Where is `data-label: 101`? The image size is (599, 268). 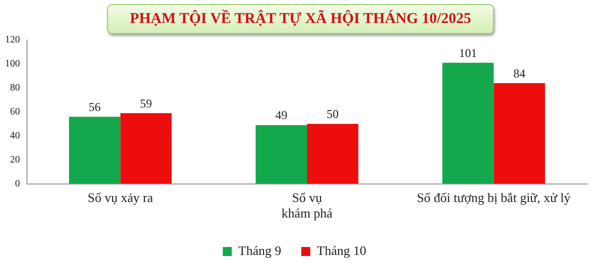
data-label: 101 is located at coordinates (468, 53).